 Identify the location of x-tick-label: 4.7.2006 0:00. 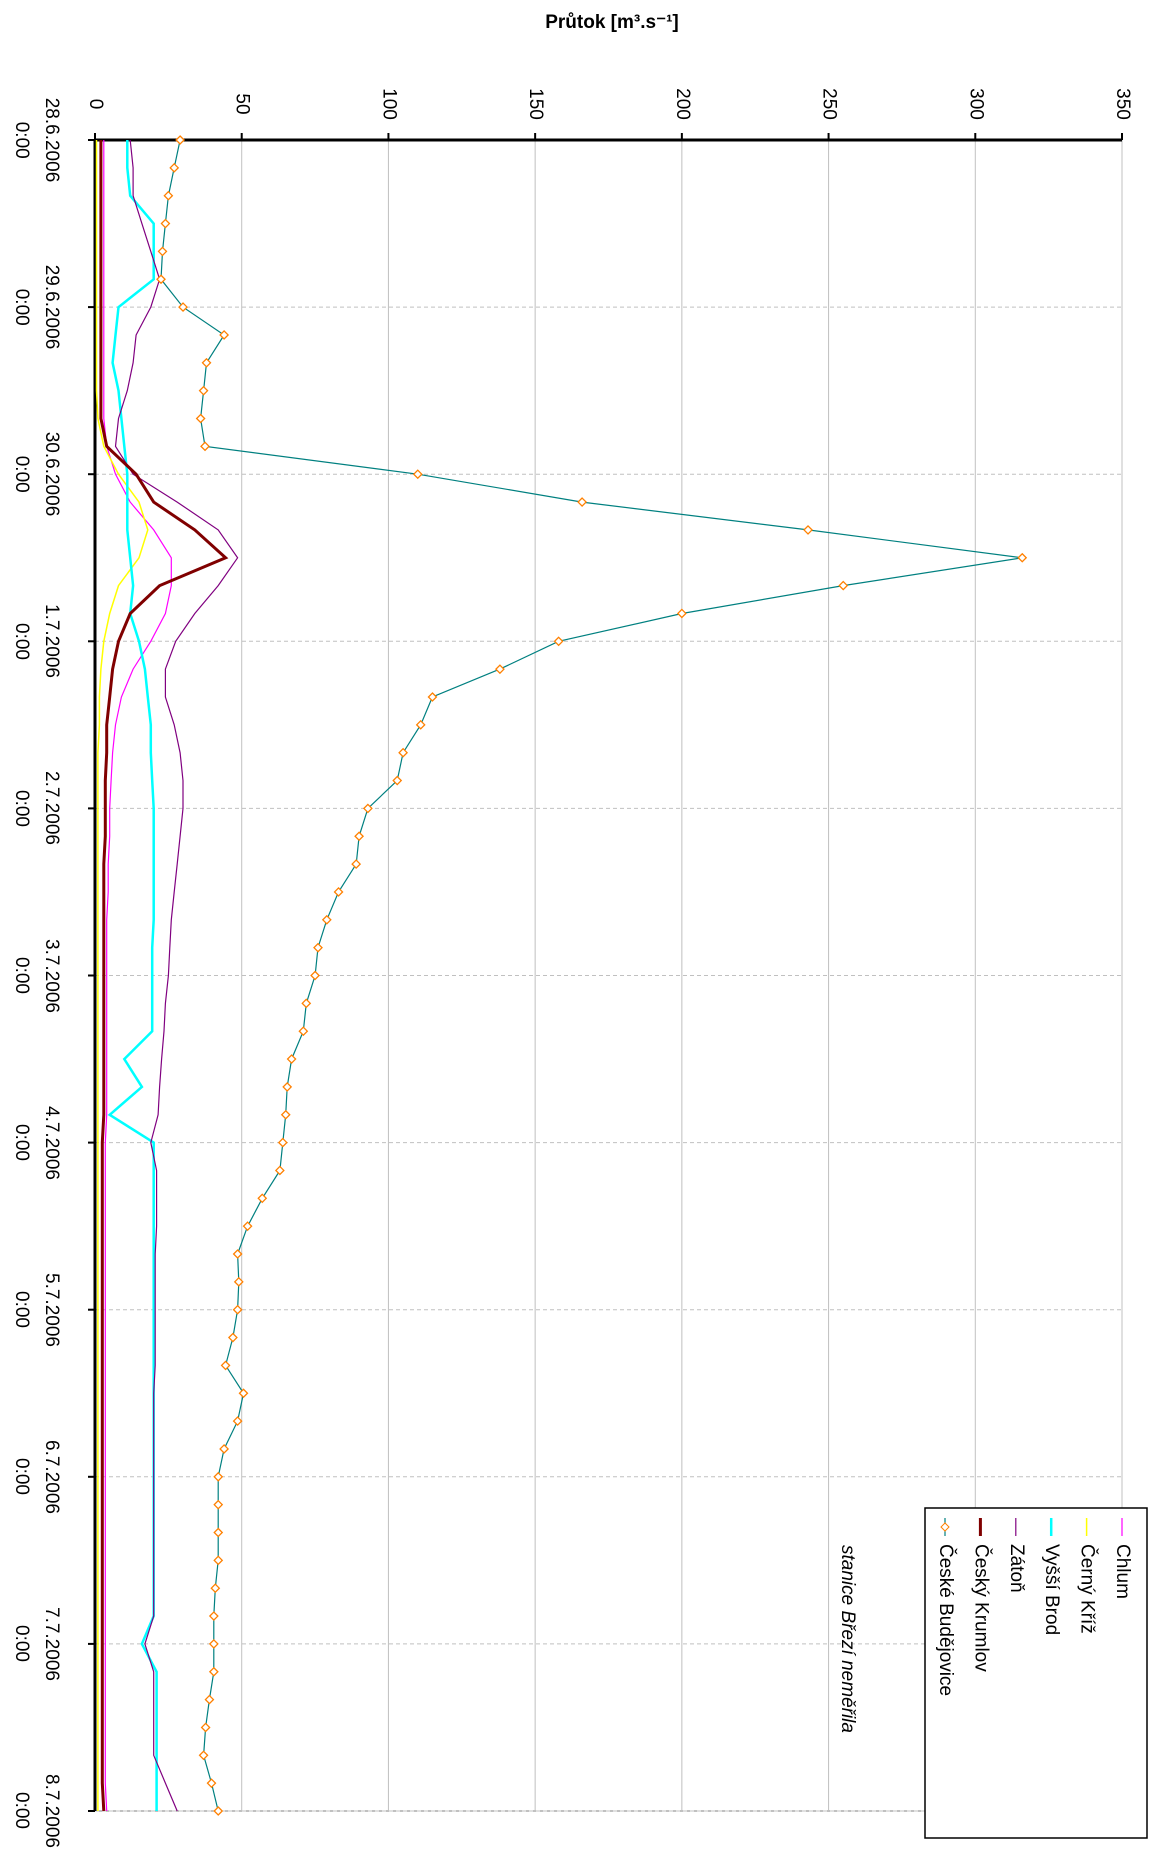
(36, 1142).